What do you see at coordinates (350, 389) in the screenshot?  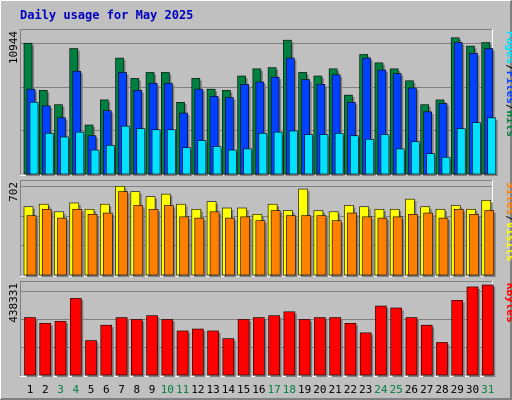 I see `x-tick-22: 22` at bounding box center [350, 389].